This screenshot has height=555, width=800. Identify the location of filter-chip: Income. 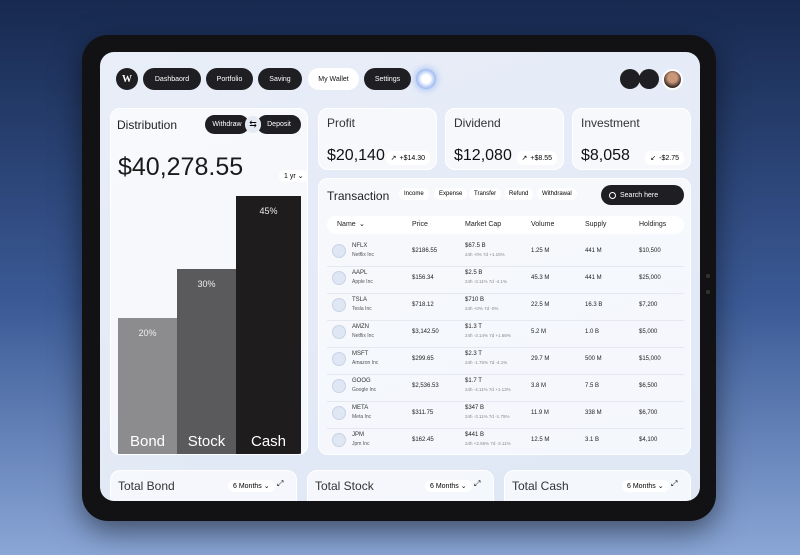
(414, 194).